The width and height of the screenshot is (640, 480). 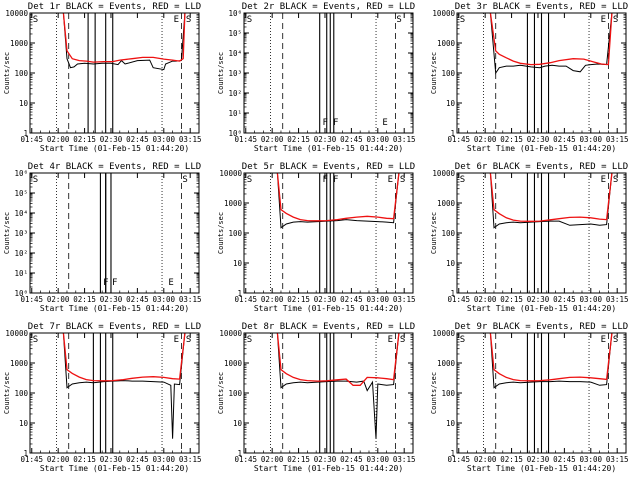 I want to click on panel-title: Det 3r BLACK = Events, RED = LLD, so click(x=541, y=7).